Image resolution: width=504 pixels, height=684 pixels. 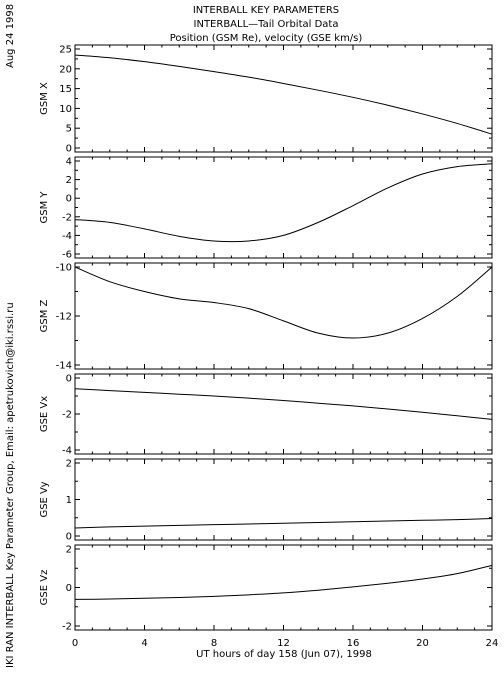 I want to click on series-line-gsm-y, so click(x=283, y=203).